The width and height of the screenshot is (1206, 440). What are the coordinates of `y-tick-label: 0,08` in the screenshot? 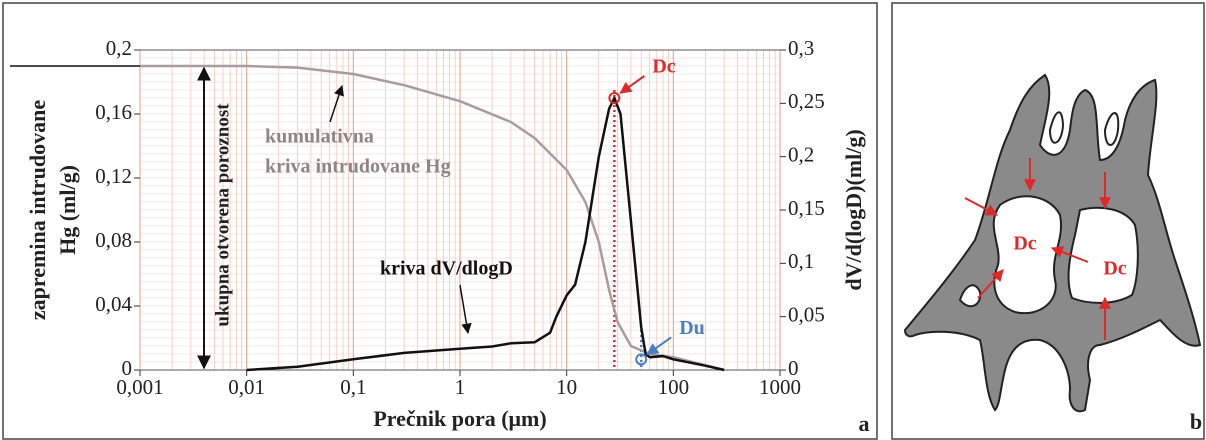 It's located at (113, 240).